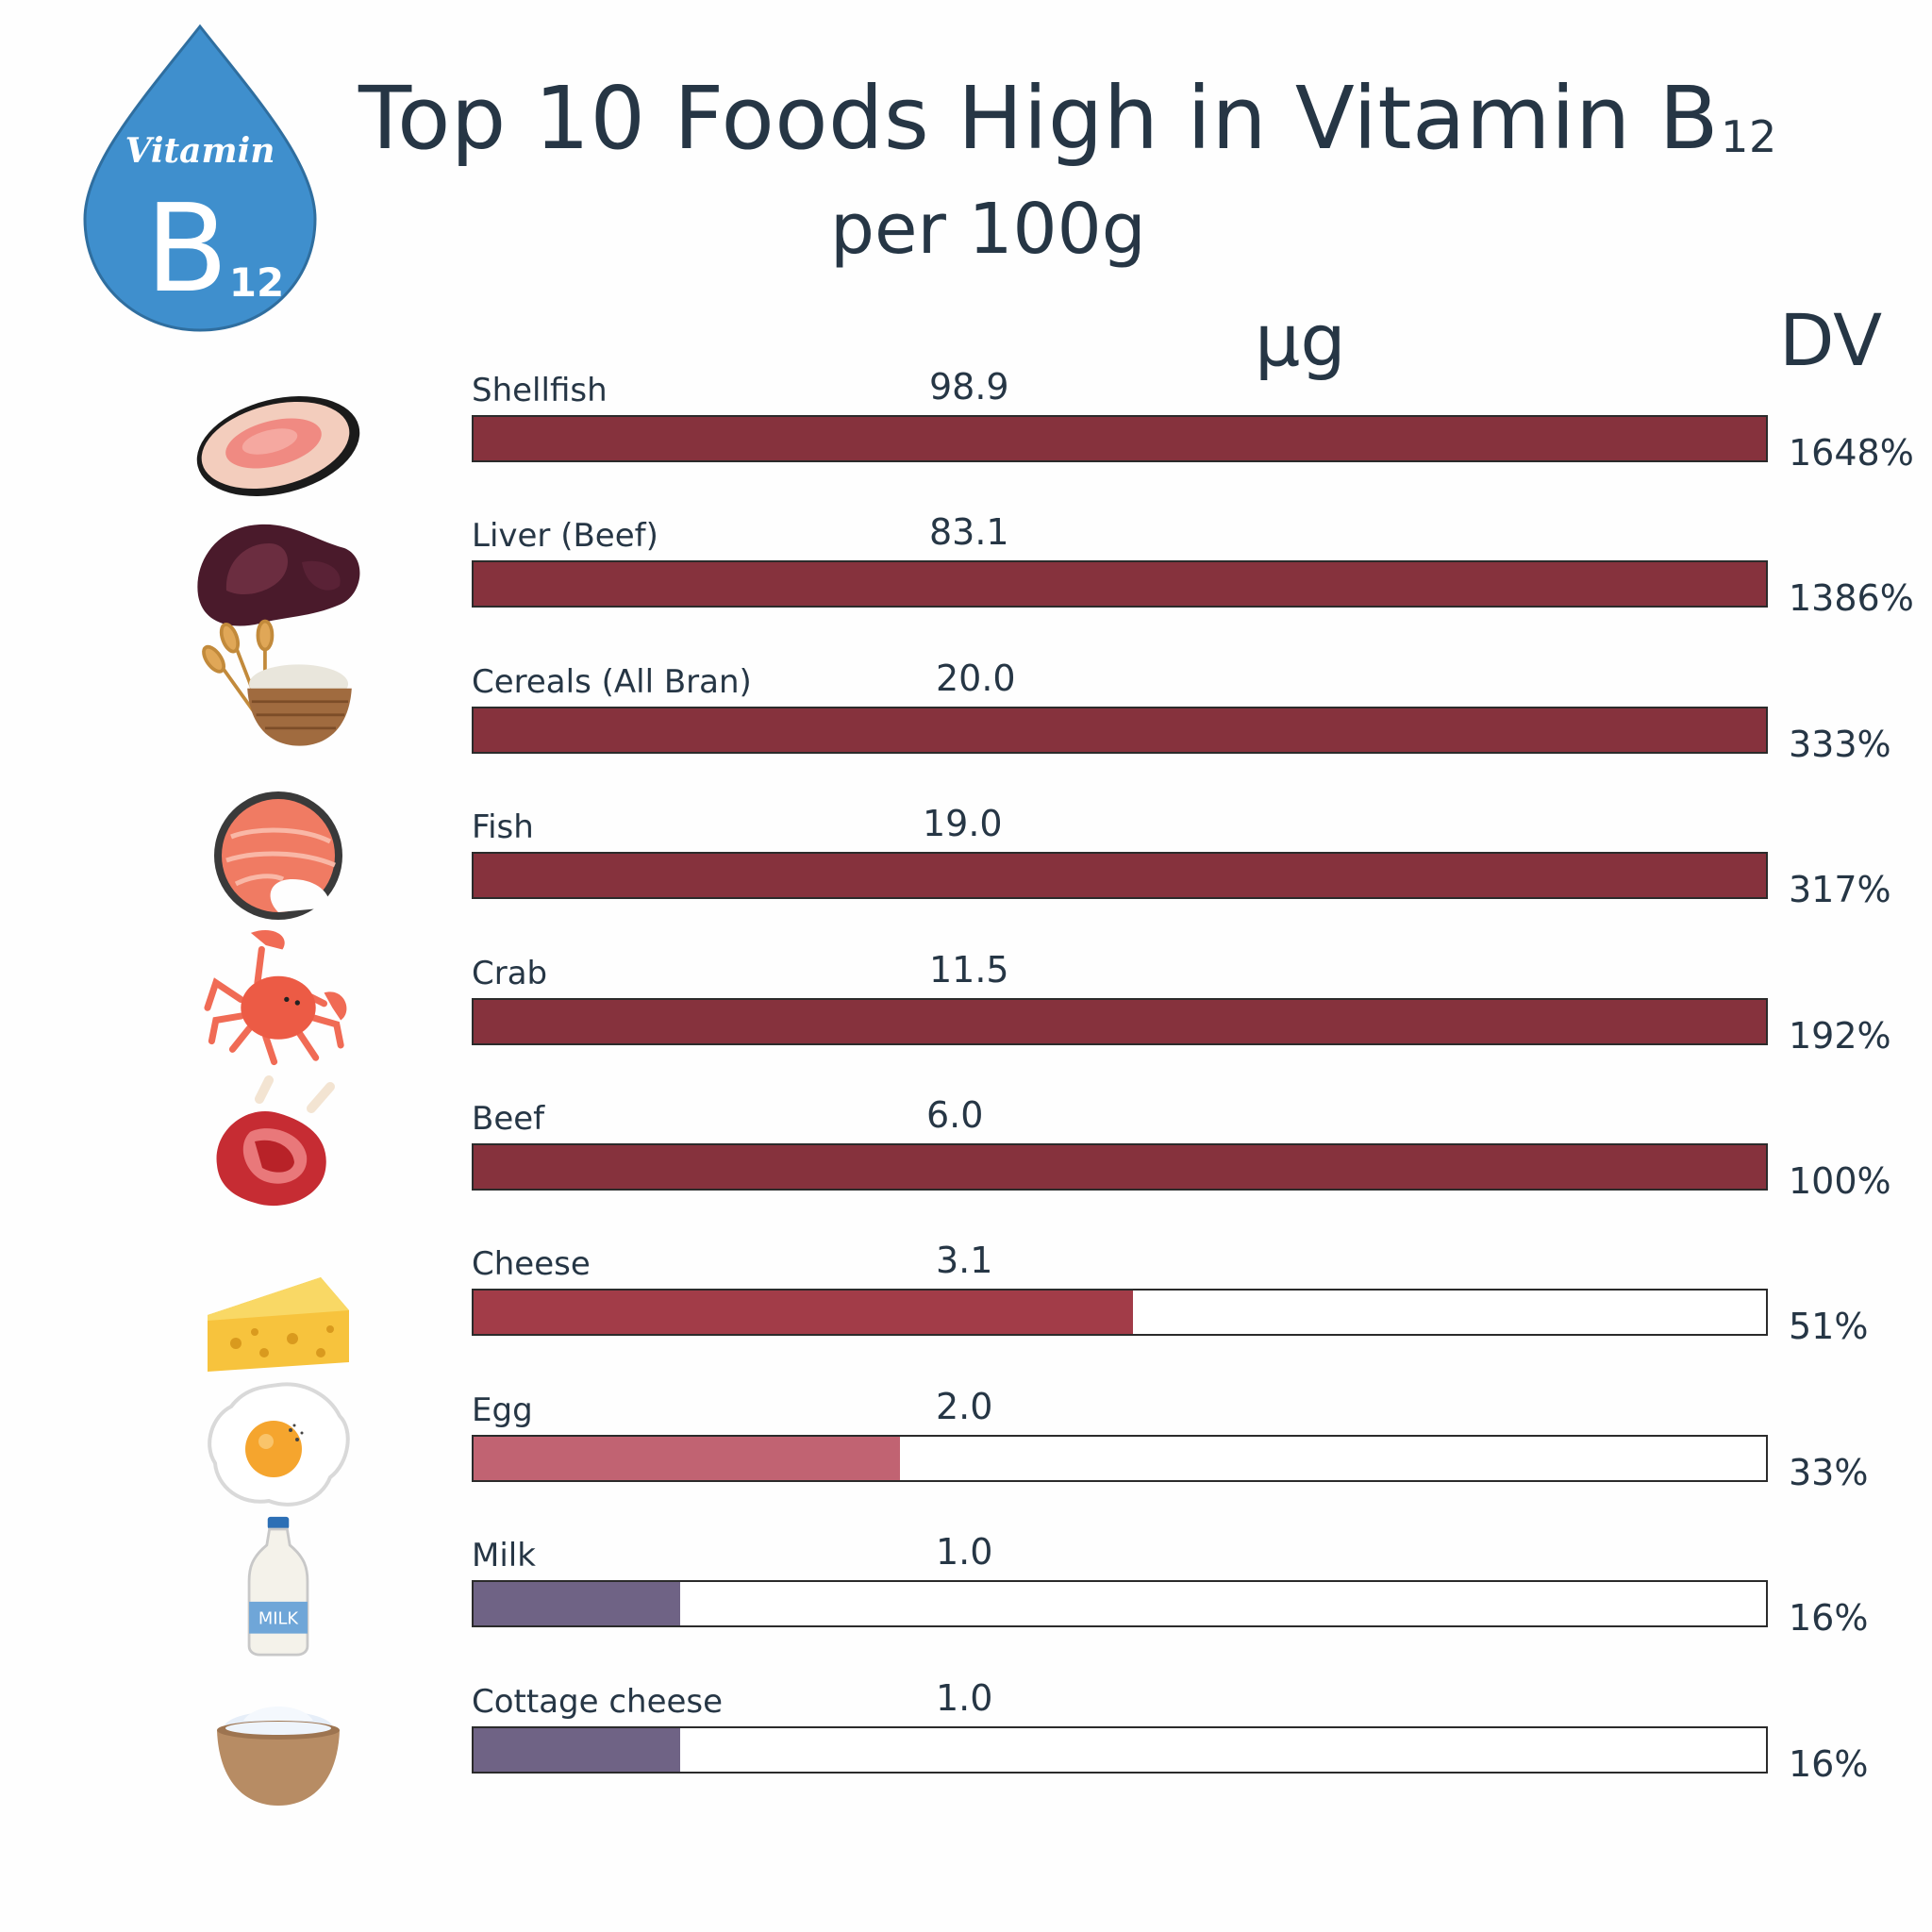 The image size is (1932, 1932). I want to click on cottage-cheese-icon, so click(279, 1757).